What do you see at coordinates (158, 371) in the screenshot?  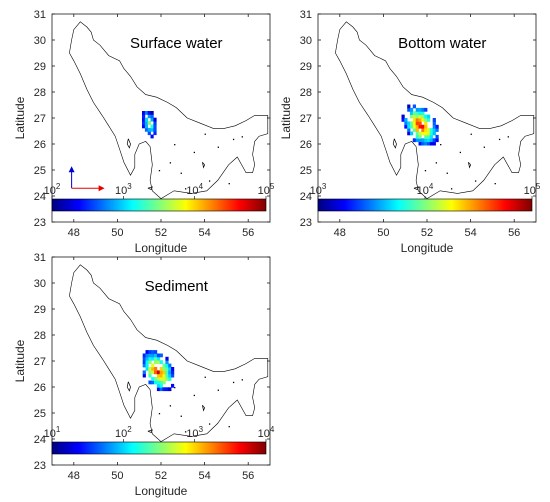 I see `heat-cells` at bounding box center [158, 371].